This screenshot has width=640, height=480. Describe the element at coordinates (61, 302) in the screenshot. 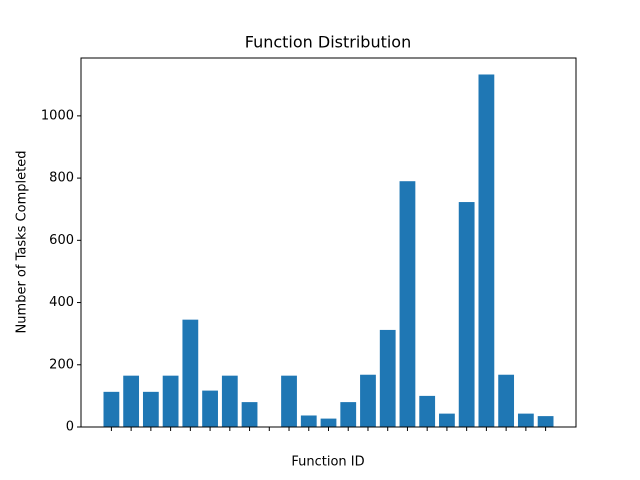

I see `y-tick-label: 400` at that location.